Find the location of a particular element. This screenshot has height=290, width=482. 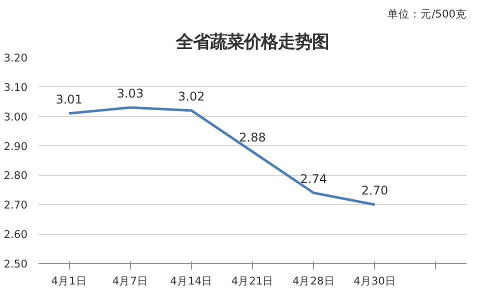

x-tick-label: 4月30日 is located at coordinates (375, 281).